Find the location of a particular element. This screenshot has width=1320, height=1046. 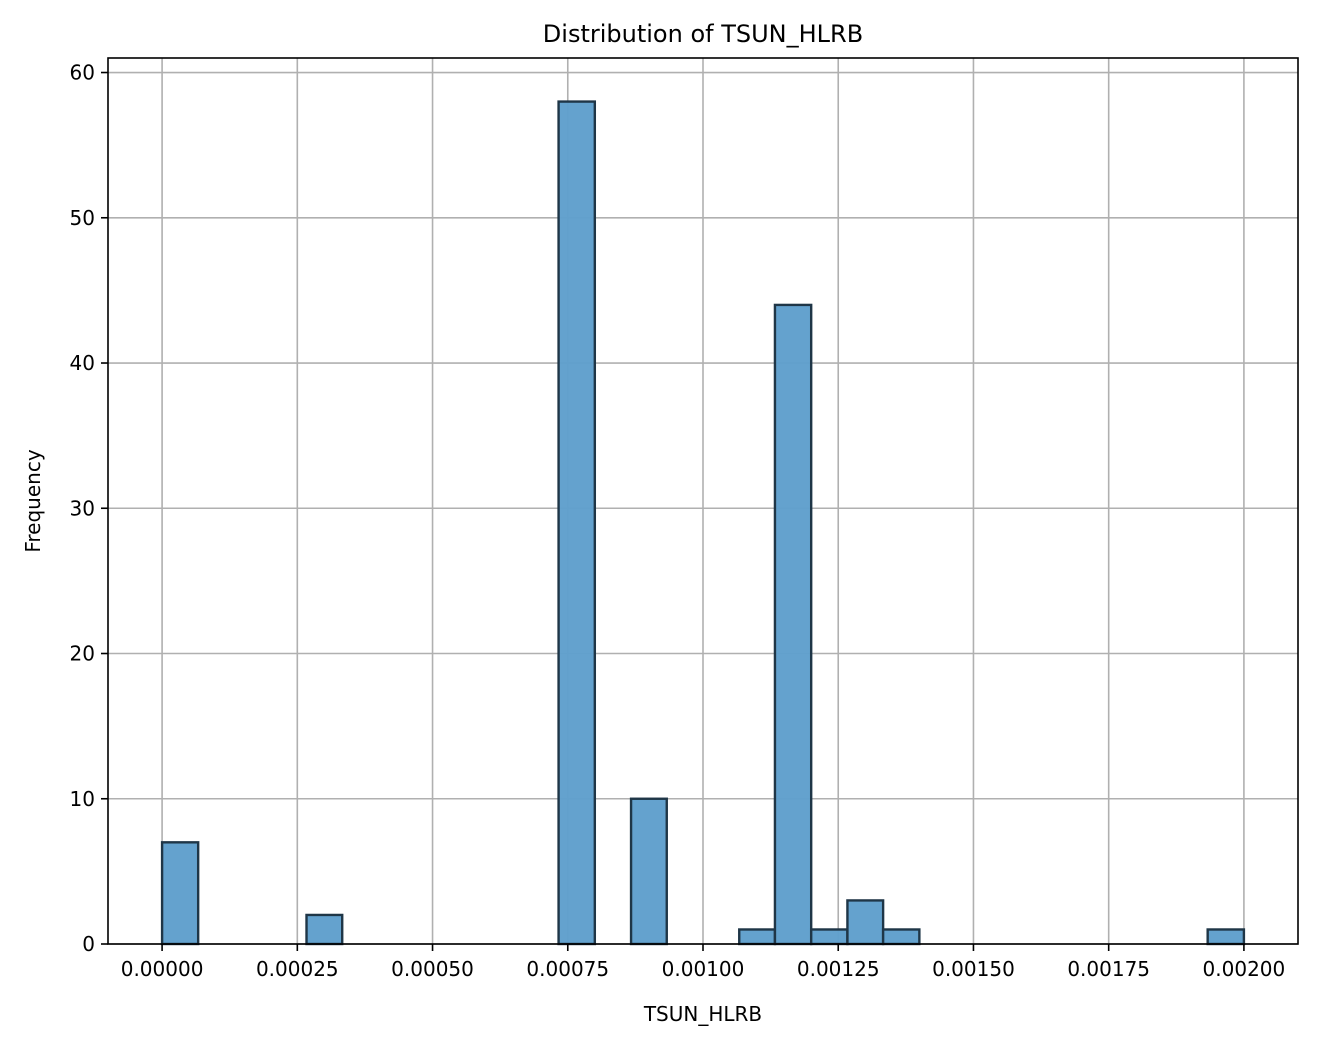

y-tick-label: 10 is located at coordinates (82, 799).